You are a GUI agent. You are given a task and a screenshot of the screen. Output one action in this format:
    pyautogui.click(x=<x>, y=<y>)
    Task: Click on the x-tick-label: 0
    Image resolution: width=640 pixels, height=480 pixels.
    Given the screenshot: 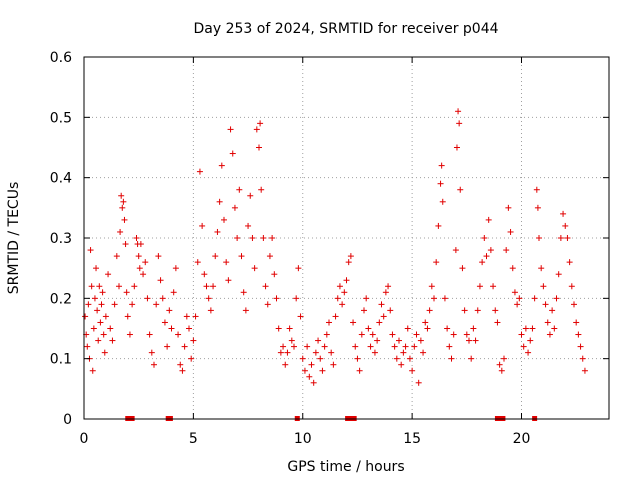 What is the action you would take?
    pyautogui.click(x=84, y=439)
    